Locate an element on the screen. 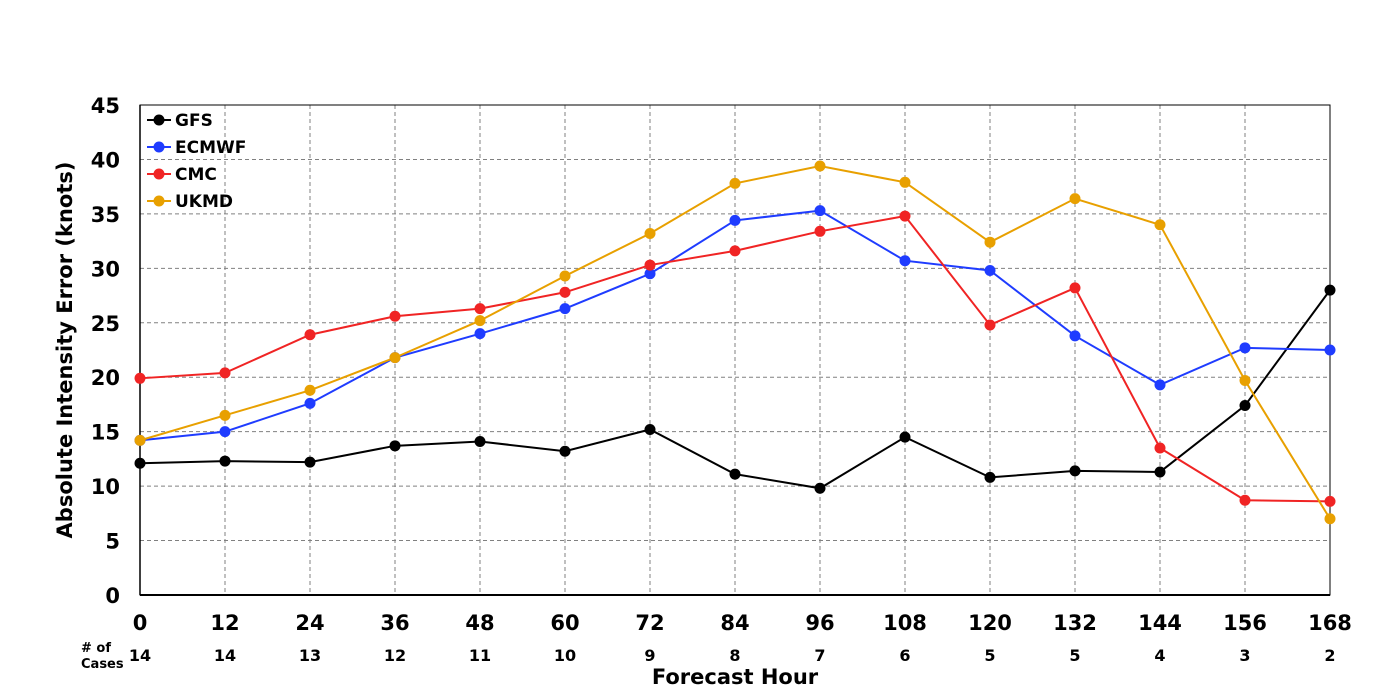 This screenshot has height=700, width=1400. legend-item-cmc: CMC is located at coordinates (182, 175).